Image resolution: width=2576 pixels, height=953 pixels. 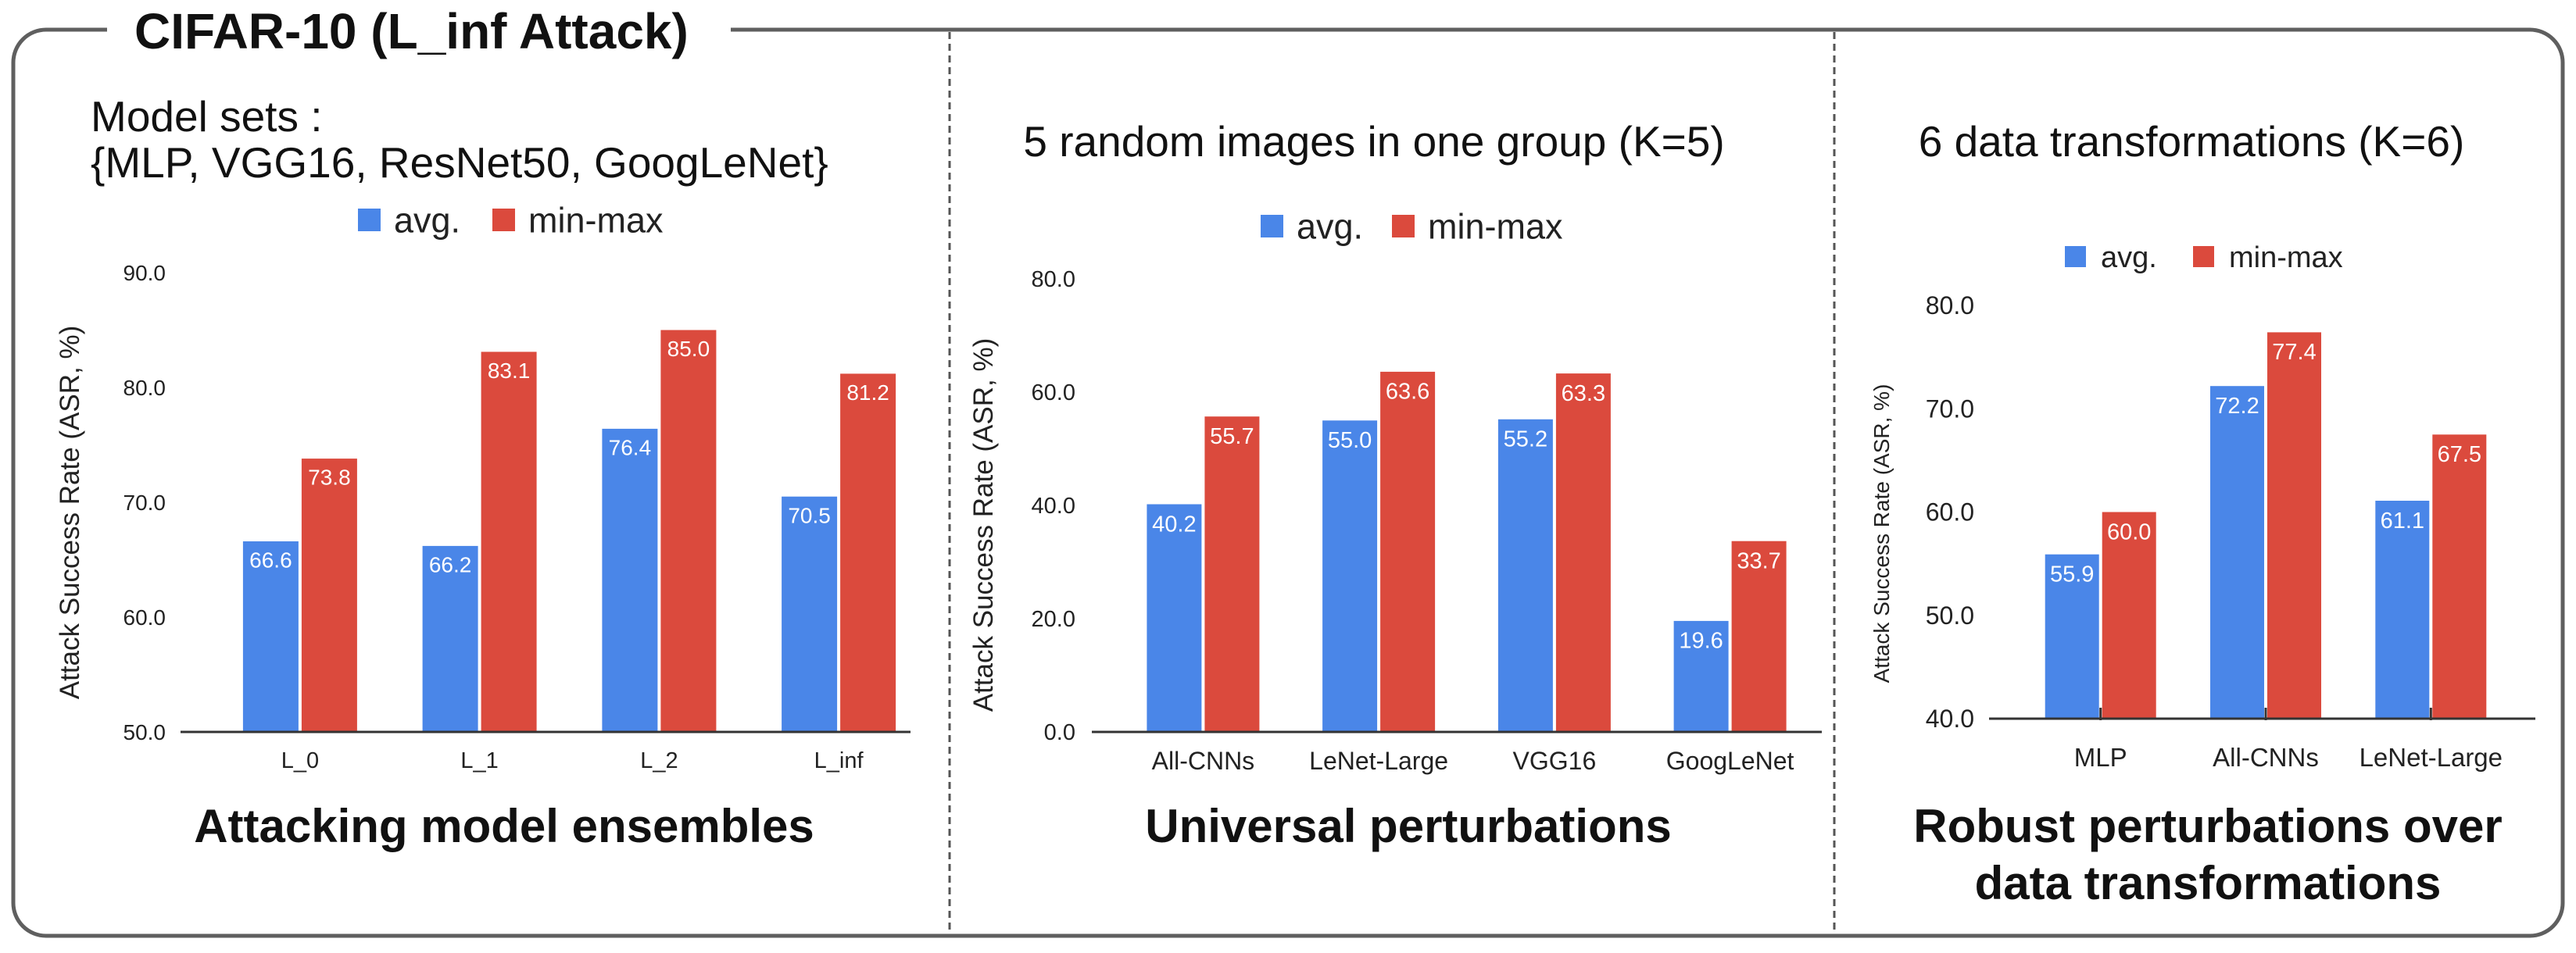 What do you see at coordinates (1730, 761) in the screenshot?
I see `x-tick-label-googlenet: GoogLeNet` at bounding box center [1730, 761].